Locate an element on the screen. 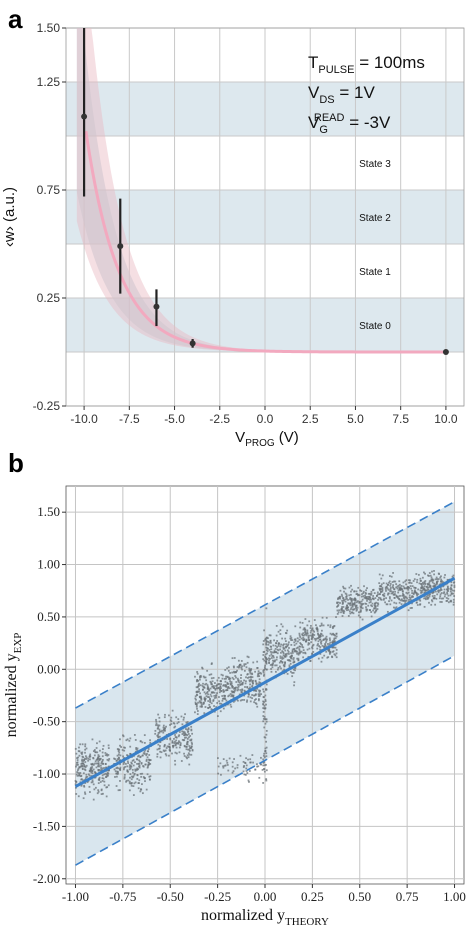 The image size is (474, 942). b-scatter-point-1940 is located at coordinates (417, 595).